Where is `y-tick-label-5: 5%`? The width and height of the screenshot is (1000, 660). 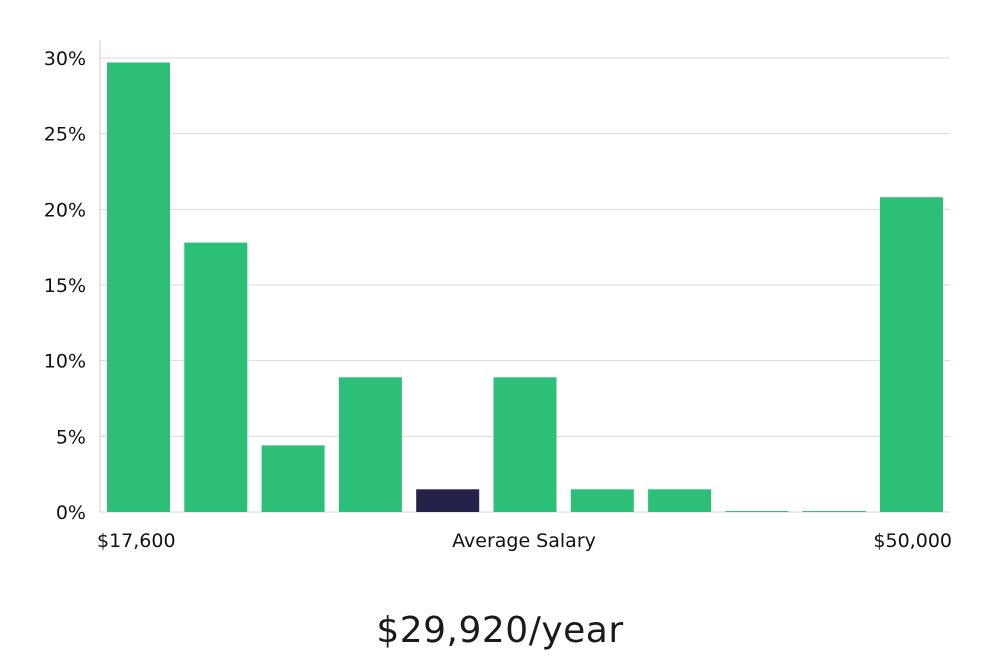 y-tick-label-5: 5% is located at coordinates (71, 437).